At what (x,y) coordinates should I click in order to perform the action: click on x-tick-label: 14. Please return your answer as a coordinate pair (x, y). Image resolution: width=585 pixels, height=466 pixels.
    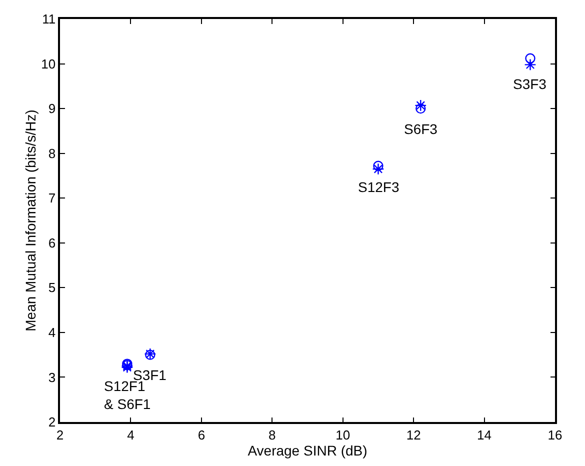
    Looking at the image, I should click on (484, 434).